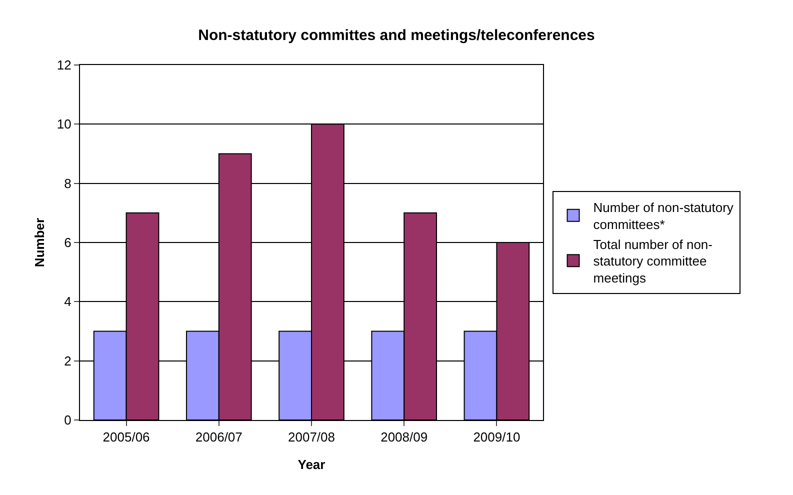 This screenshot has width=793, height=495. What do you see at coordinates (68, 302) in the screenshot?
I see `y-tick-label: 4` at bounding box center [68, 302].